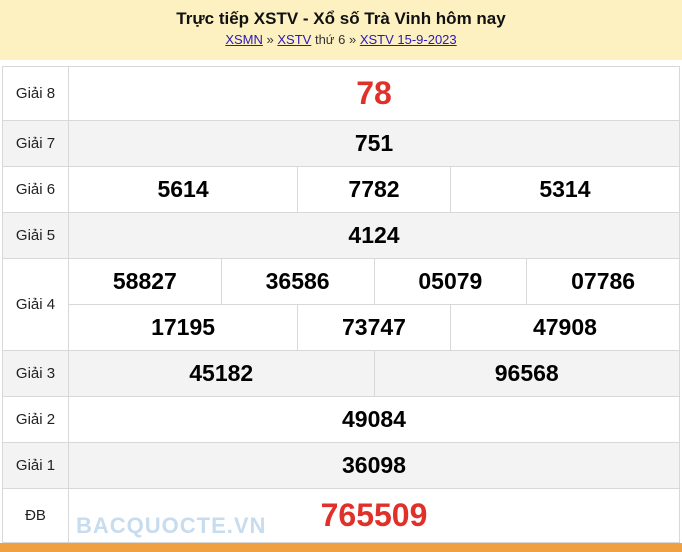 The height and width of the screenshot is (552, 682). Describe the element at coordinates (297, 281) in the screenshot. I see `prize-number: 36586` at that location.